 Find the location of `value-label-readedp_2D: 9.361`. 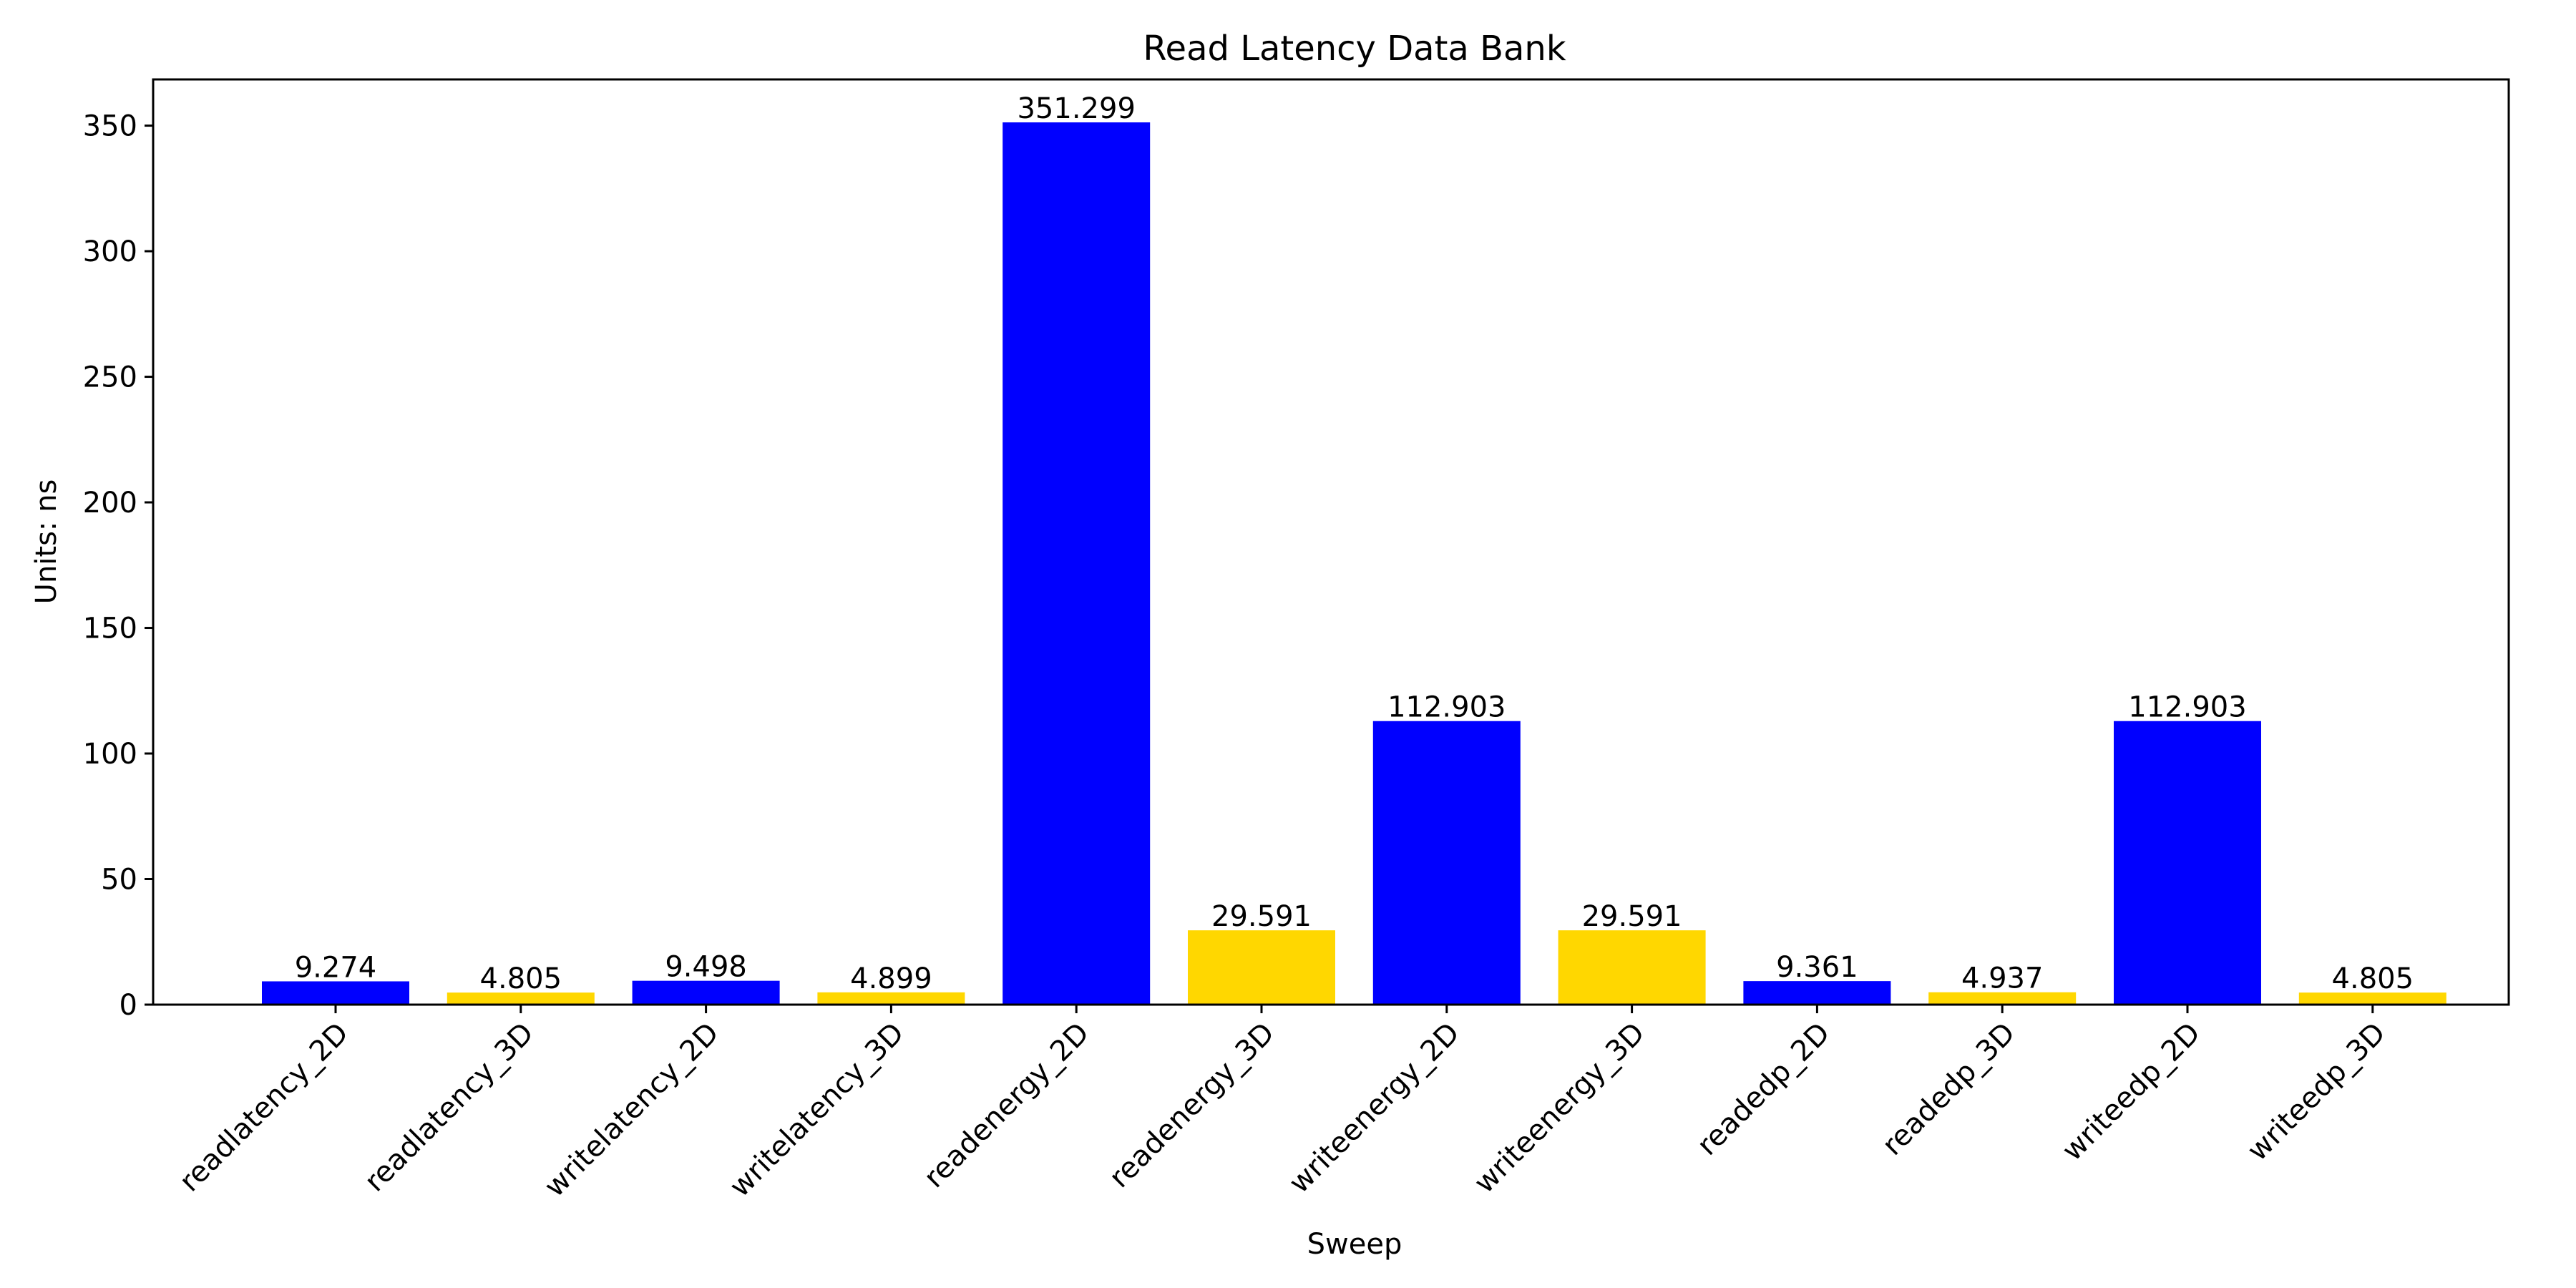

value-label-readedp_2D: 9.361 is located at coordinates (1817, 967).